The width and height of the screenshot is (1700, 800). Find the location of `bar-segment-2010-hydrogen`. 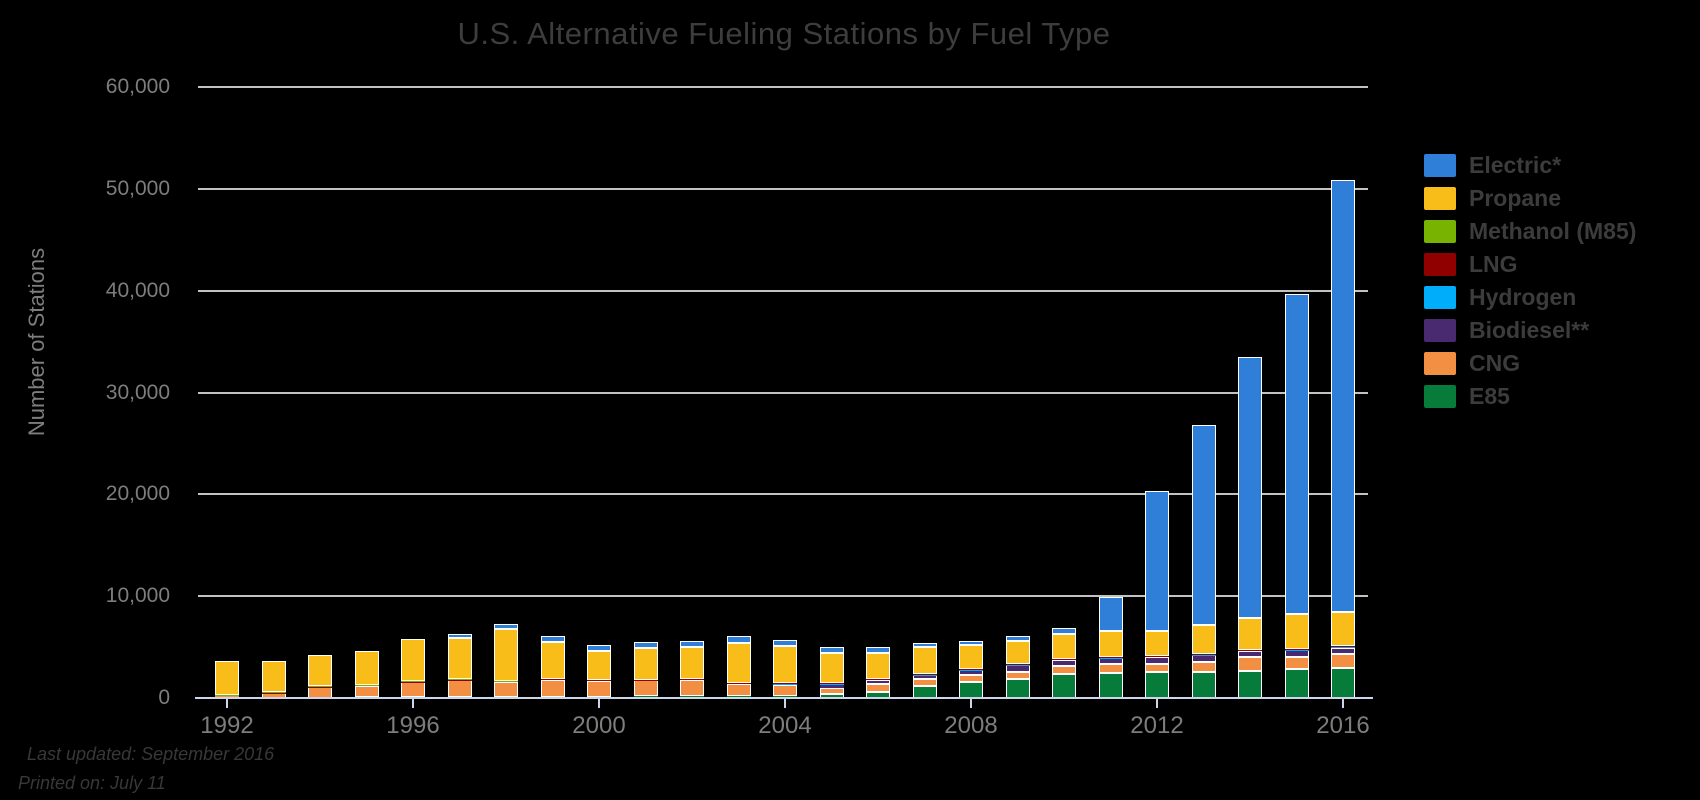

bar-segment-2010-hydrogen is located at coordinates (1064, 659).